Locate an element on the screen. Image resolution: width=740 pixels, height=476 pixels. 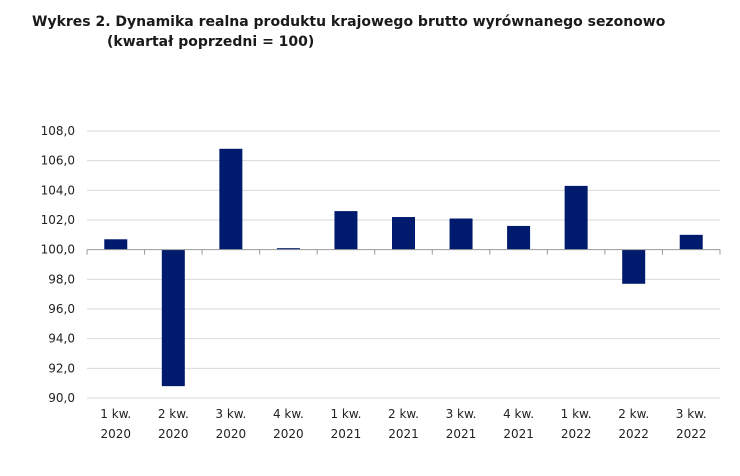
chart-subtitle: (kwartał poprzedni = 100) is located at coordinates (211, 42).